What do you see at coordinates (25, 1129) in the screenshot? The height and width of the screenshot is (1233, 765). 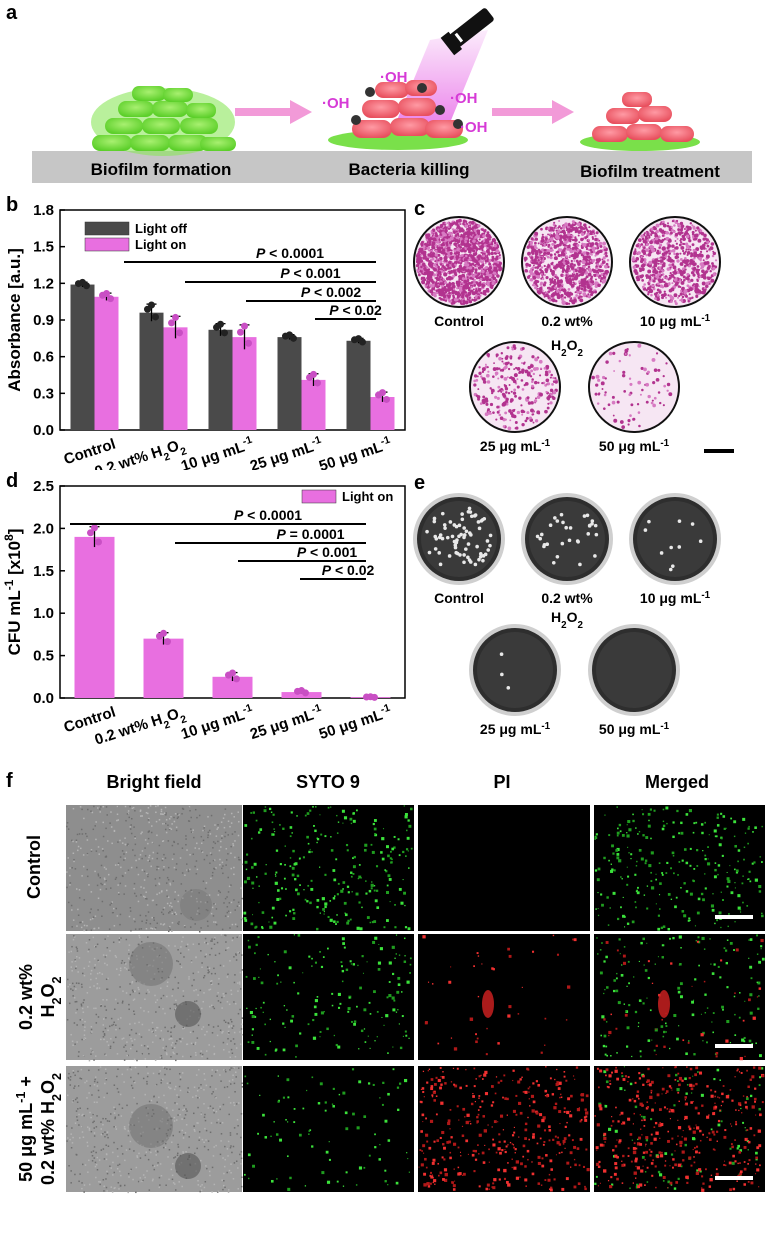 I see `row-label: 50 μg mL-1 +` at bounding box center [25, 1129].